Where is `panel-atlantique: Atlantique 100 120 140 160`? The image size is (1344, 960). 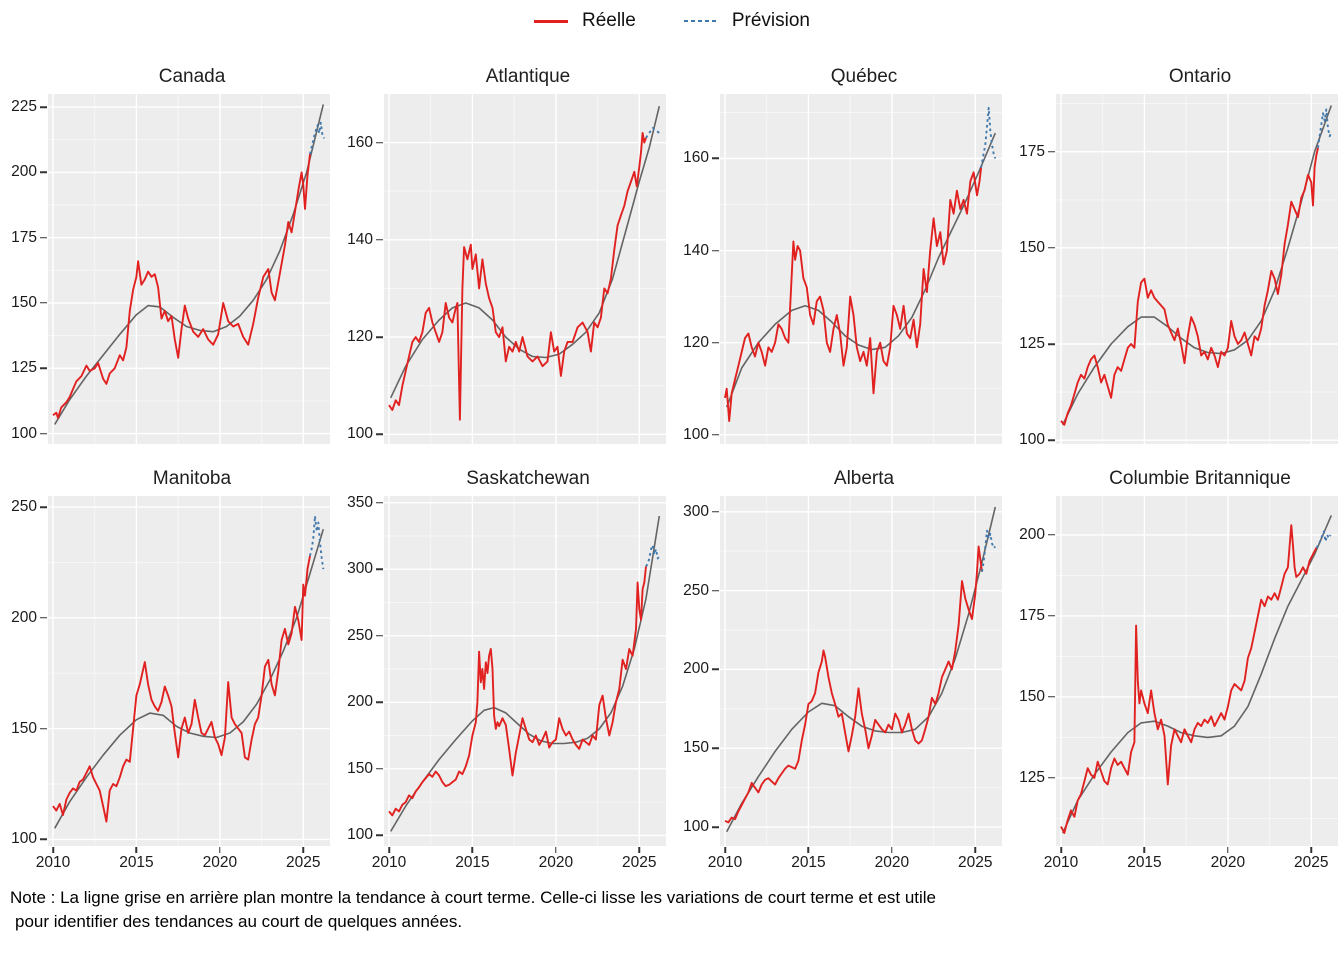
panel-atlantique: Atlantique 100 120 140 160 is located at coordinates (504, 253).